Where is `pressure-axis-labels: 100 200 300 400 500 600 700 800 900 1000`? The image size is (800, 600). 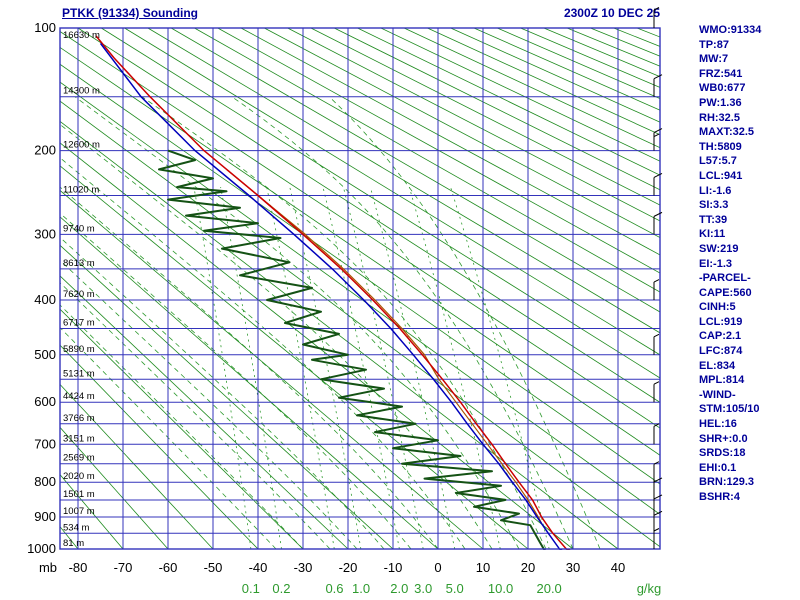 pressure-axis-labels: 100 200 300 400 500 600 700 800 900 1000 is located at coordinates (41, 288).